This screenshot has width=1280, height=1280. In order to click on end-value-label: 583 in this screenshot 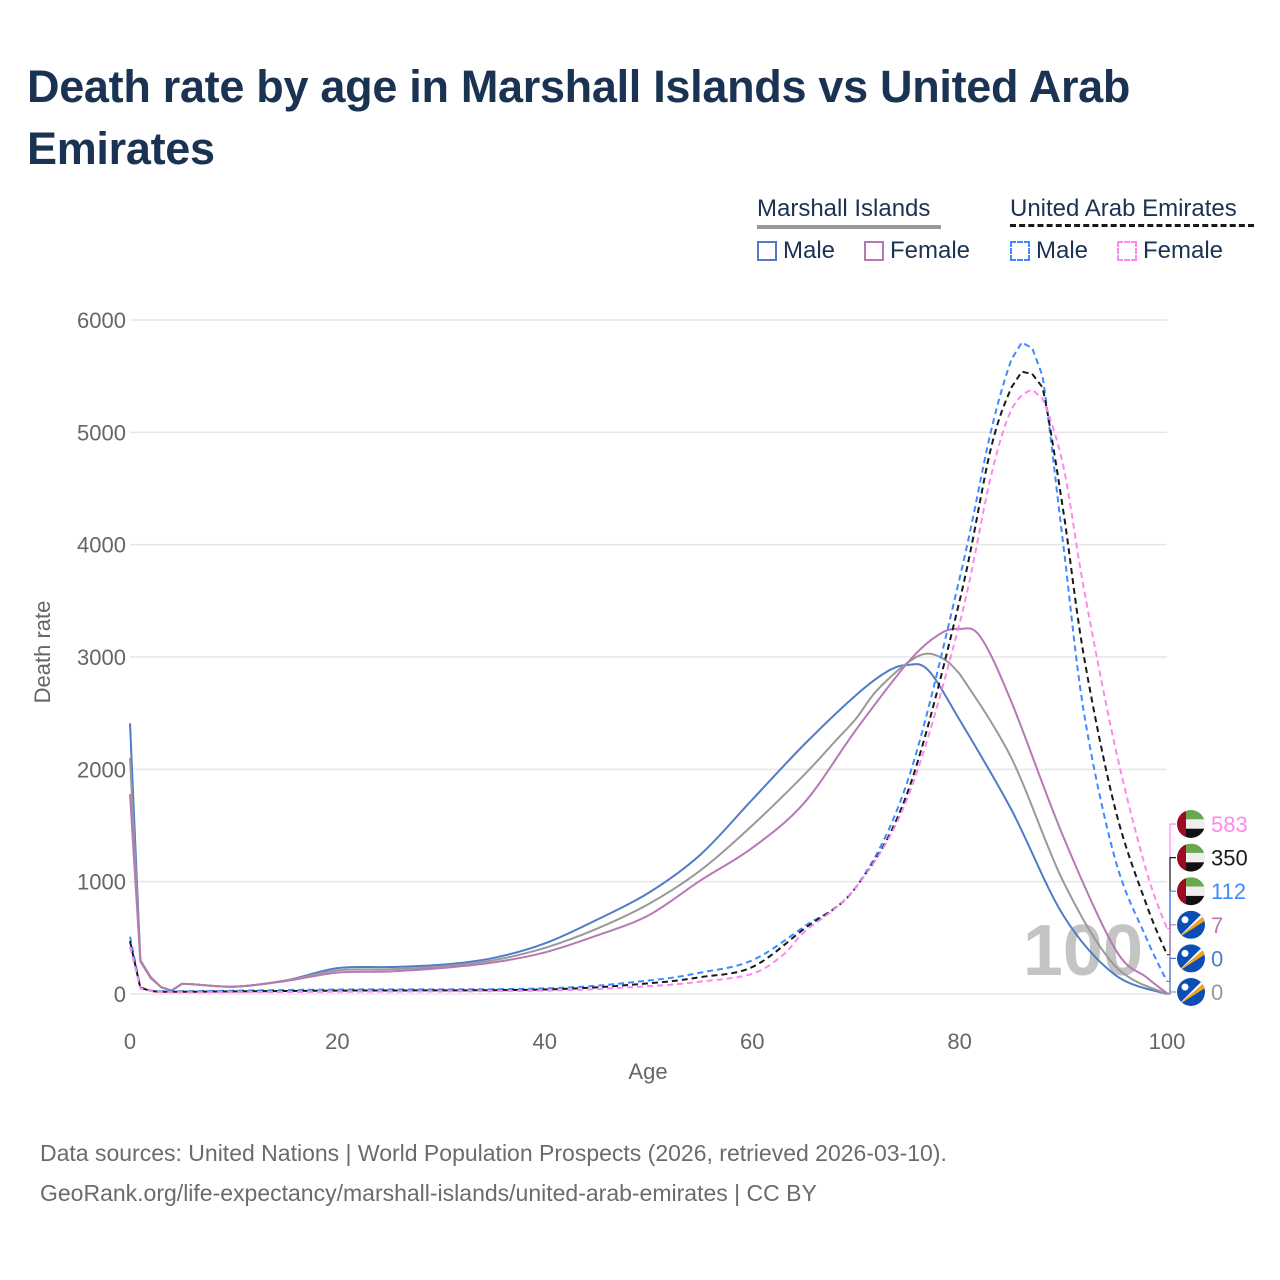, I will do `click(1229, 824)`.